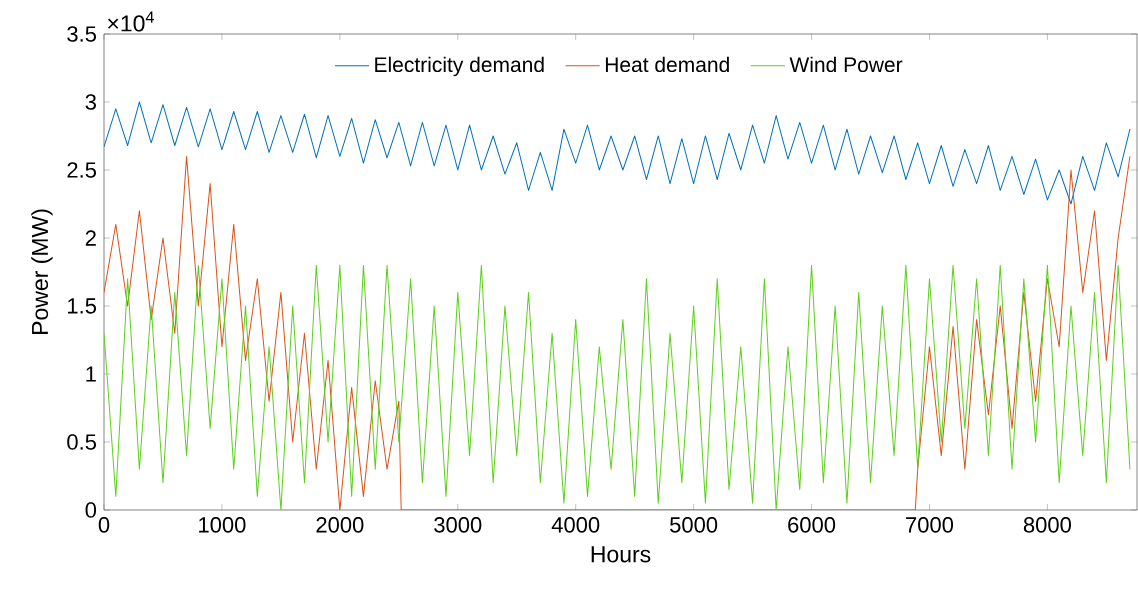 The width and height of the screenshot is (1138, 597). Describe the element at coordinates (131, 21) in the screenshot. I see `text: ×10$^{4}$` at that location.